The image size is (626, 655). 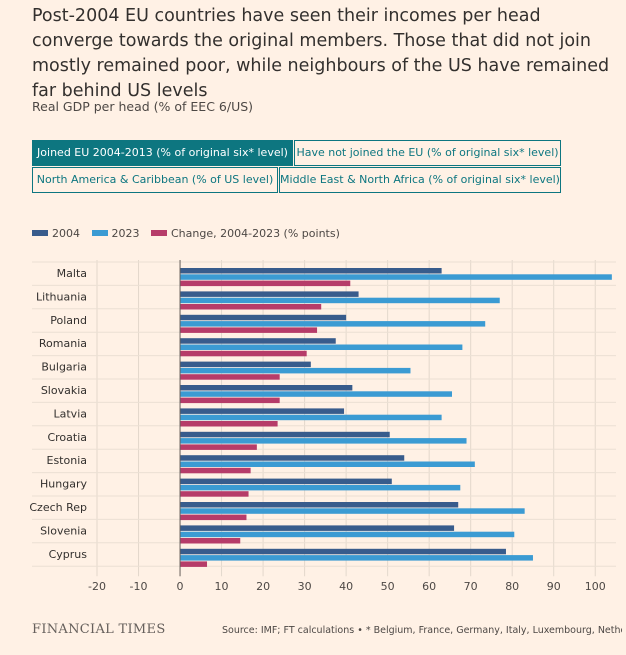 I want to click on category-label: Estonia, so click(x=67, y=460).